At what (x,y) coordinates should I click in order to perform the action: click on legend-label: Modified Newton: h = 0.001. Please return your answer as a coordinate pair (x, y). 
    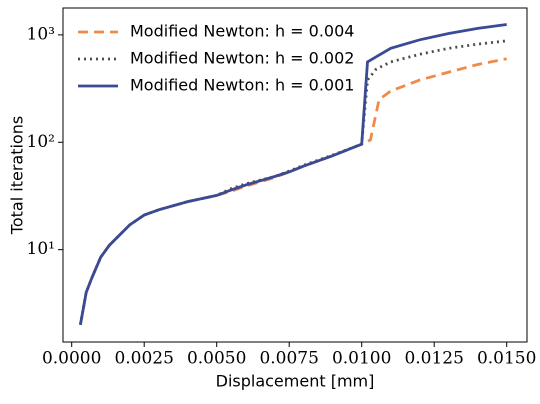
    Looking at the image, I should click on (242, 85).